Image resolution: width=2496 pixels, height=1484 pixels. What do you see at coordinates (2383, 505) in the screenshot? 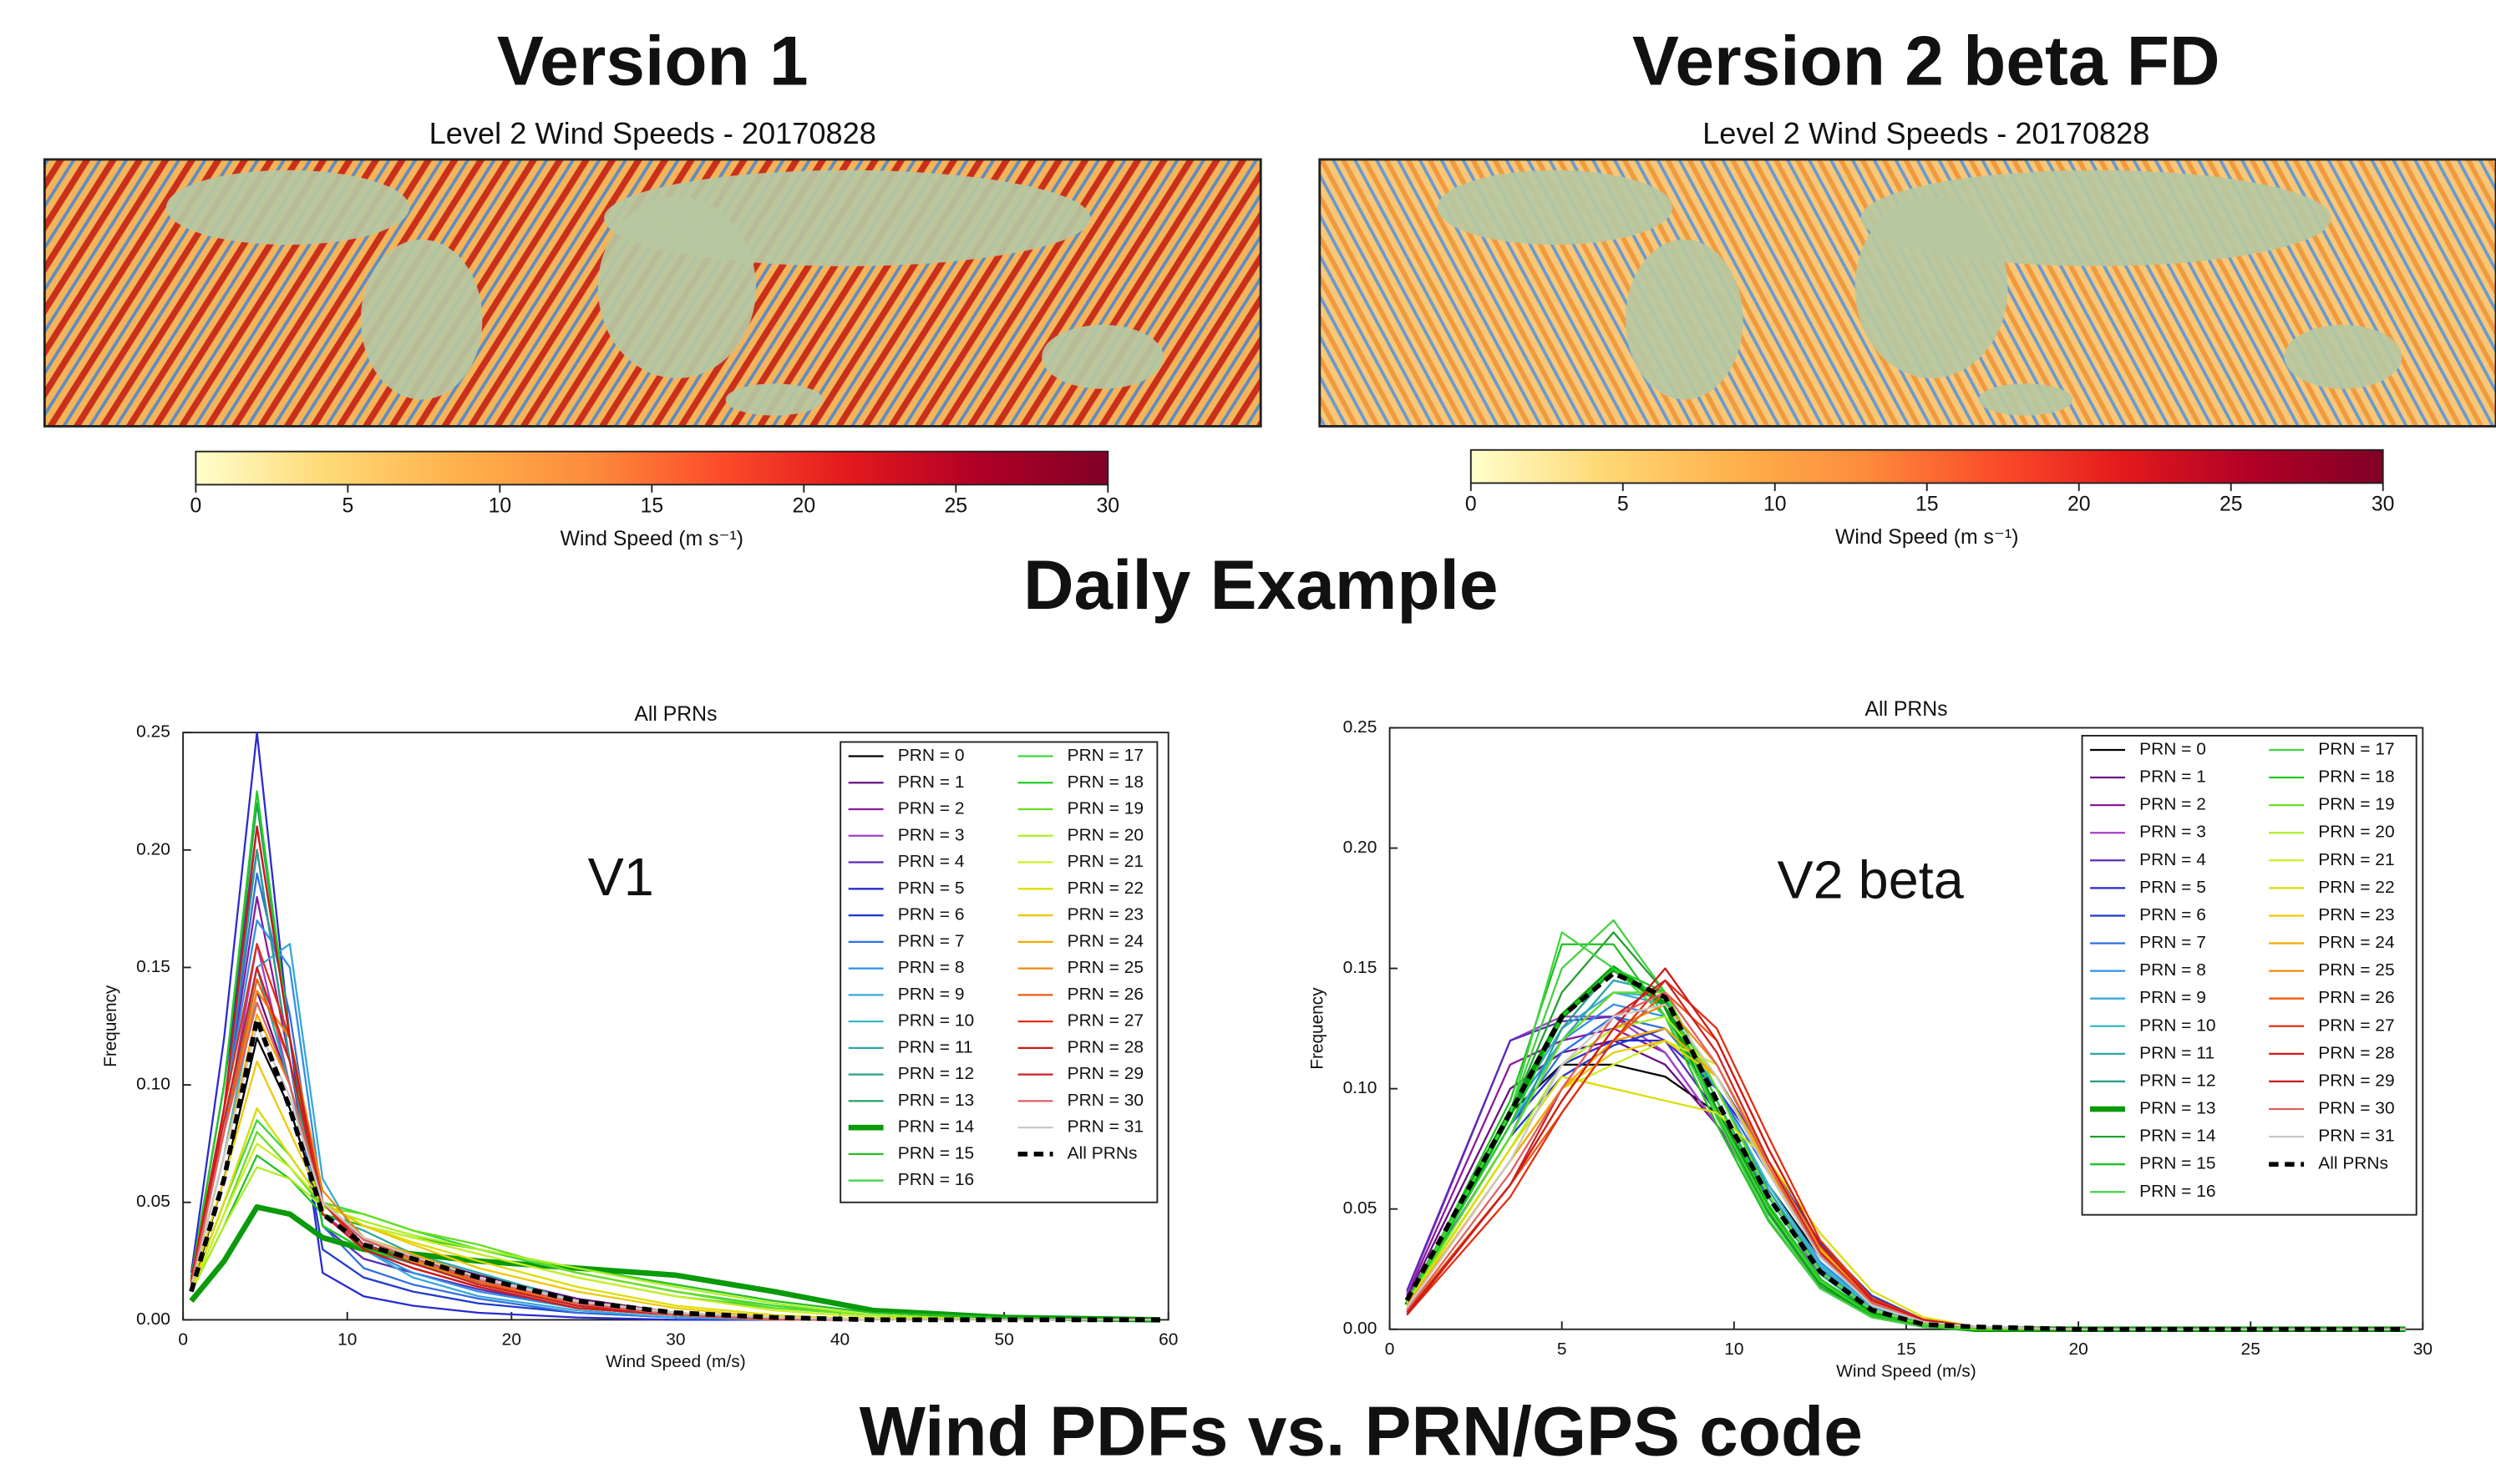
I see `colorbar-tick-label: 30` at bounding box center [2383, 505].